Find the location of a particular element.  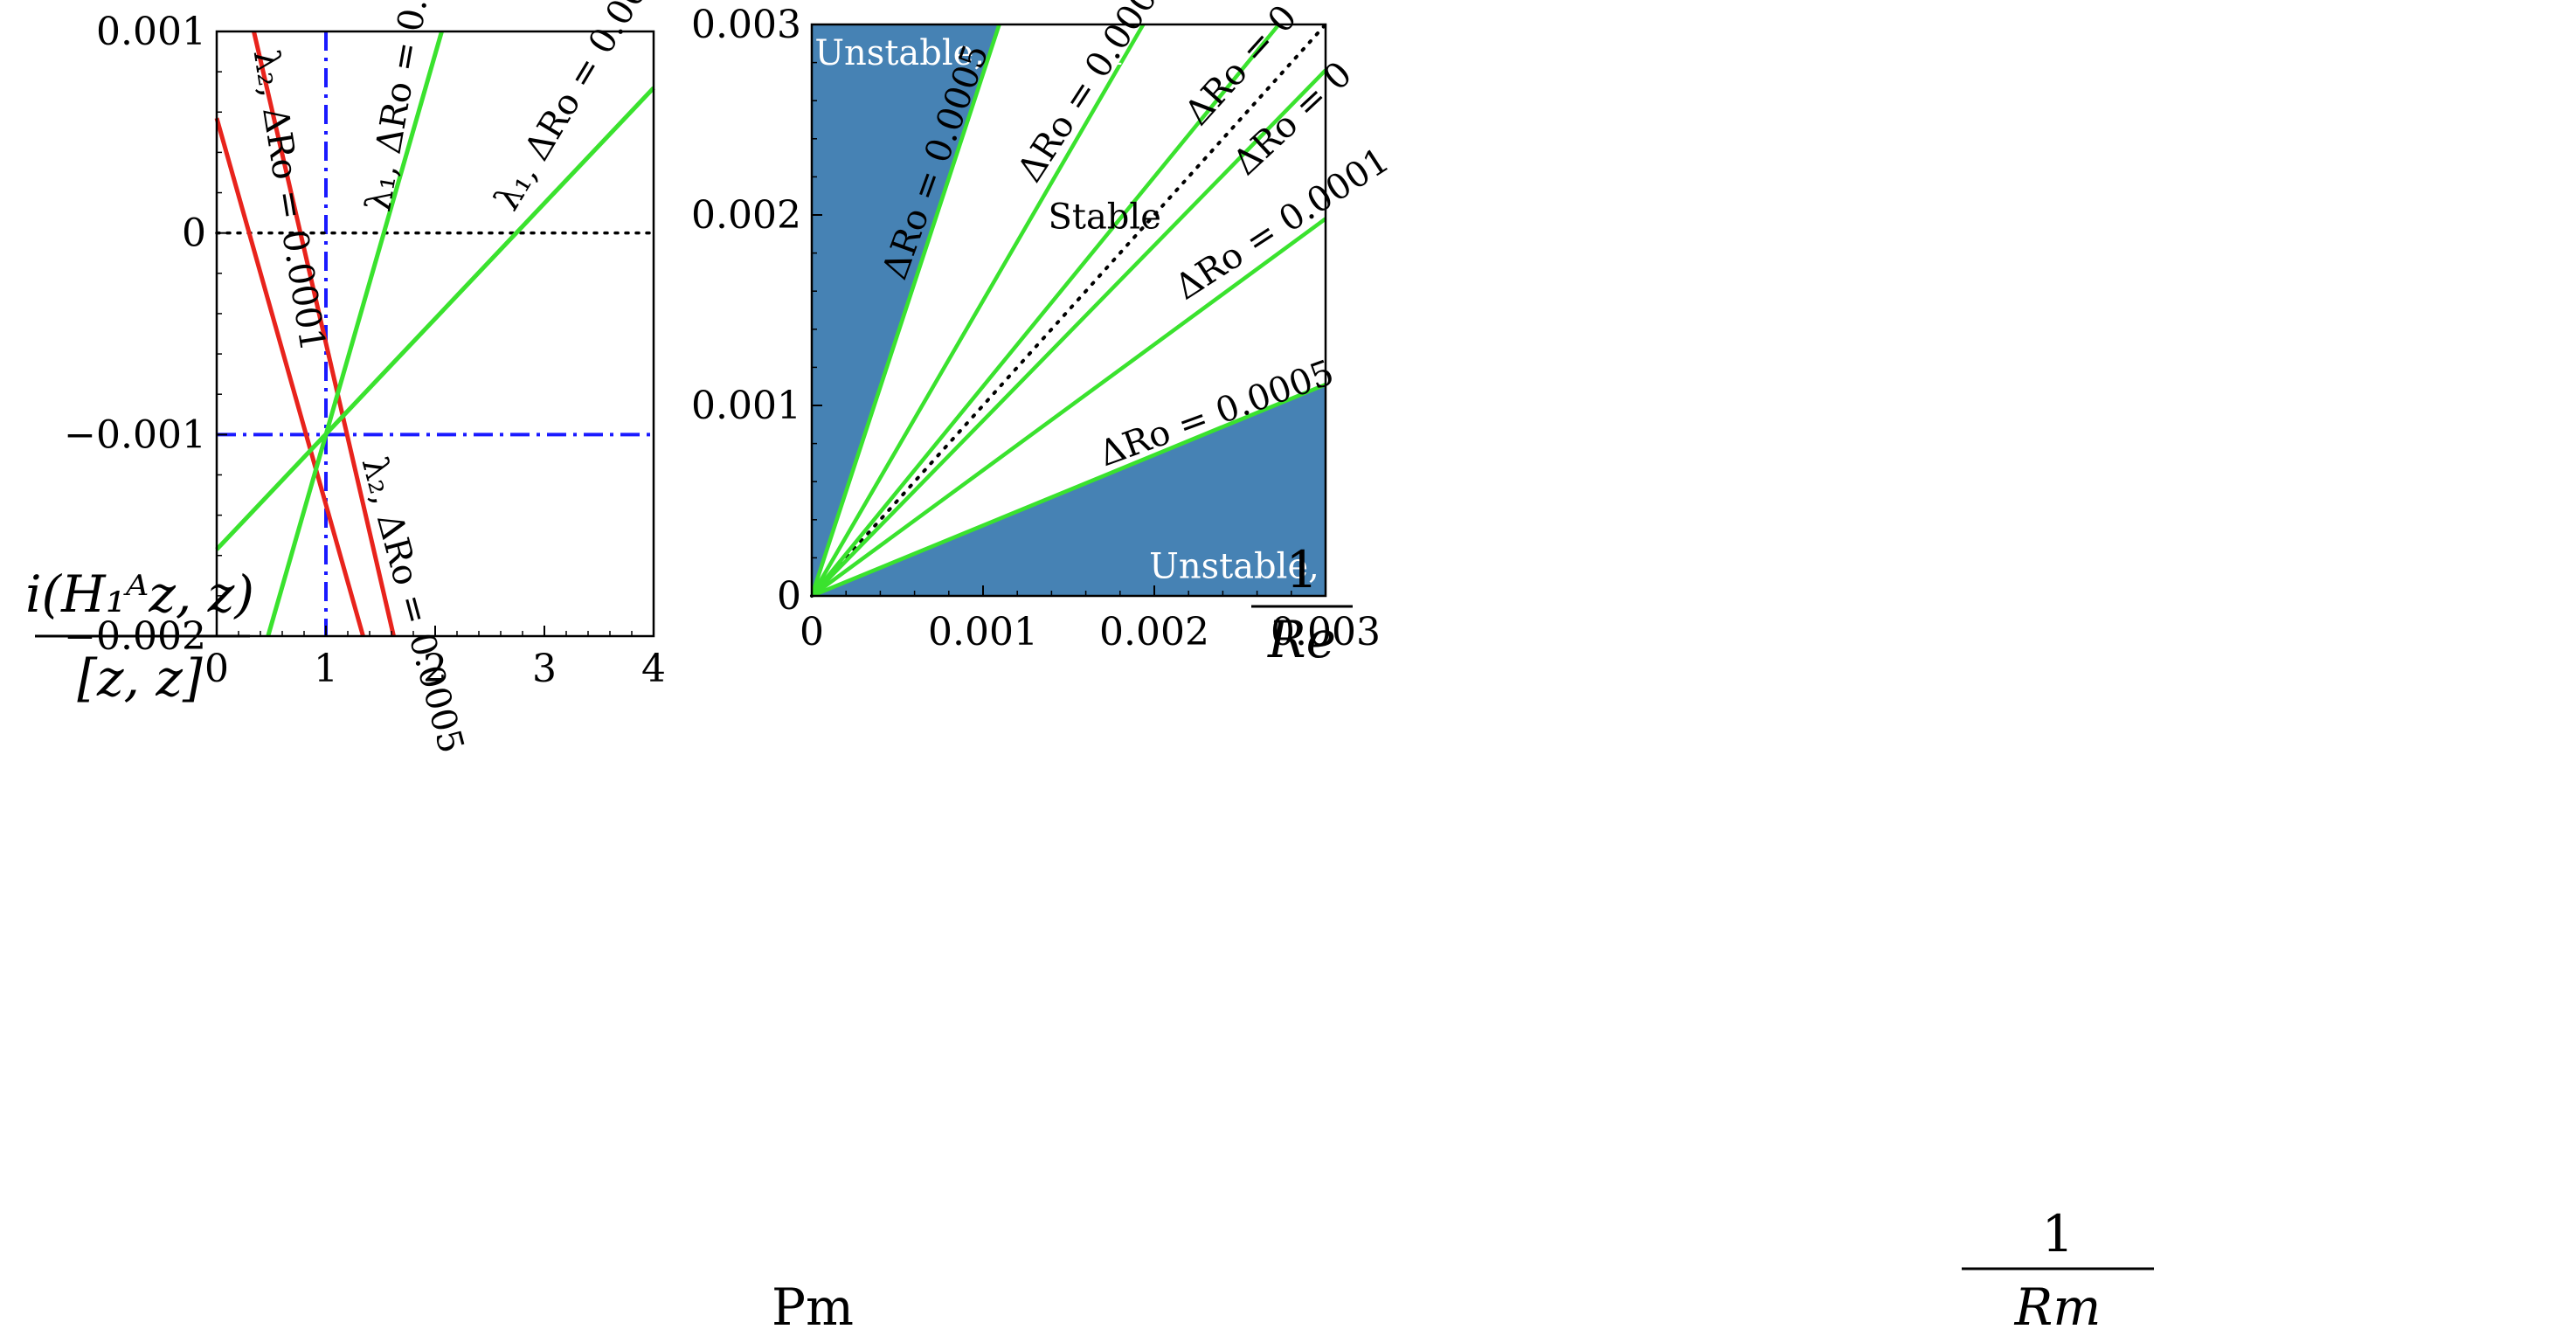

right-annotation-unstable-pm-1: Unstable, Pm > 1 is located at coordinates (970, 53).